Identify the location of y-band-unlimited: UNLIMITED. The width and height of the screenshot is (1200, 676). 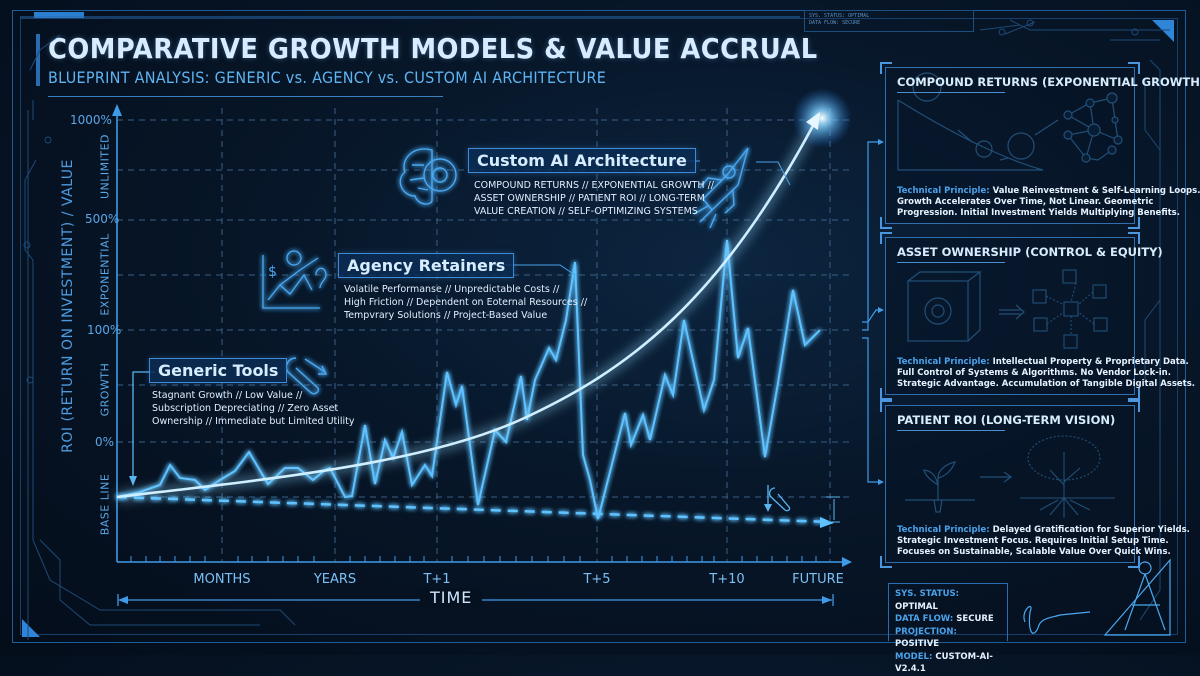
(105, 166).